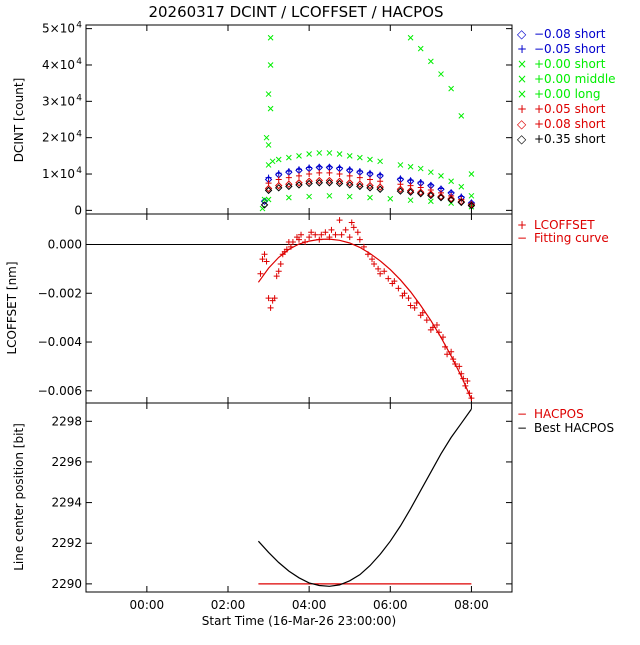 The image size is (640, 645). I want to click on series--0-08-short, so click(370, 192).